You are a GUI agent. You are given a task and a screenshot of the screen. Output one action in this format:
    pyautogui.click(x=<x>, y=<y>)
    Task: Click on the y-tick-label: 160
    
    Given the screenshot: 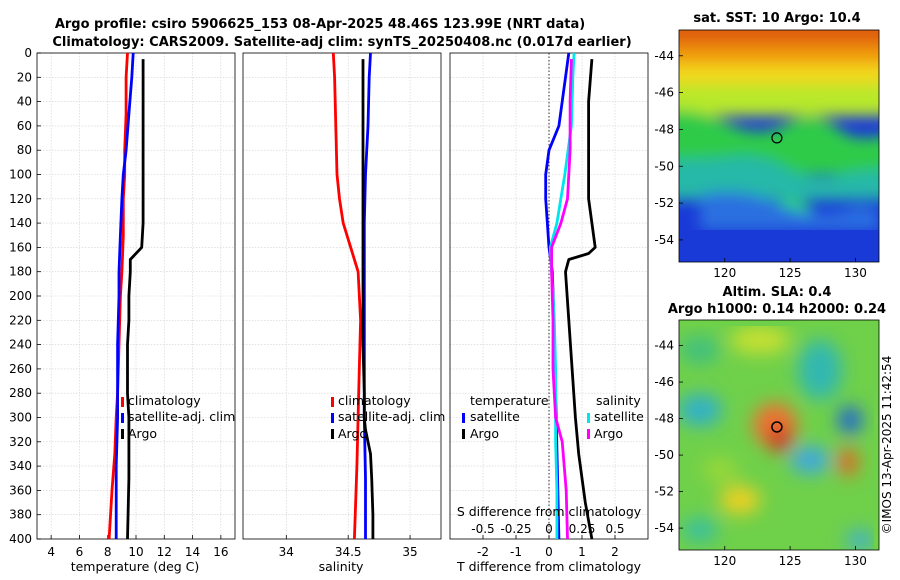 What is the action you would take?
    pyautogui.click(x=20, y=247)
    